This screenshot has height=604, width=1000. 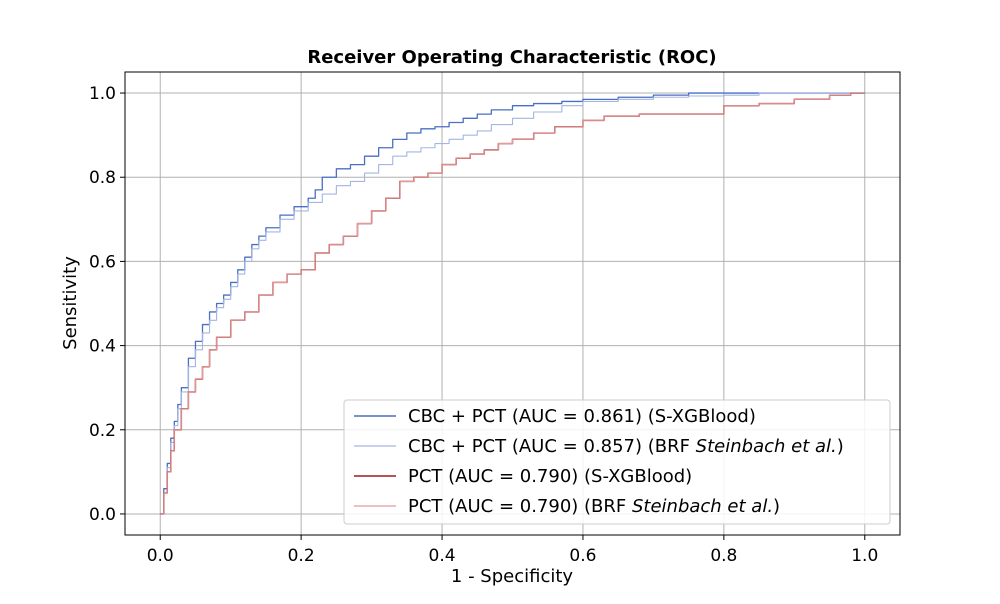 I want to click on legend-box, so click(x=617, y=462).